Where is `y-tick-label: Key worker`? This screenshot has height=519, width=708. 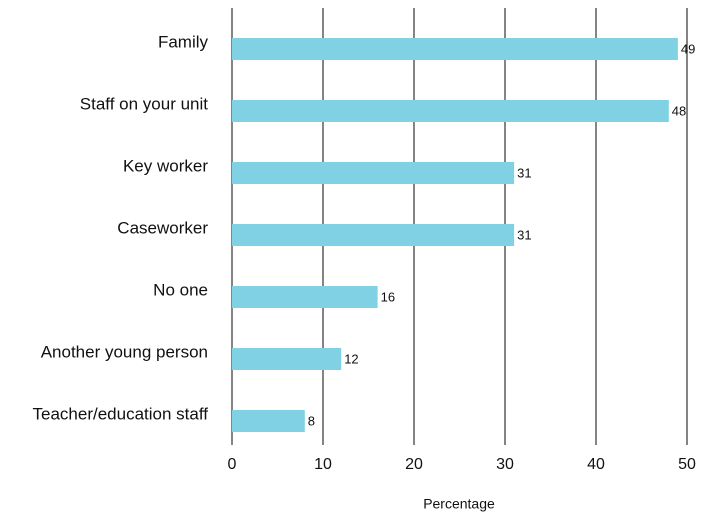
y-tick-label: Key worker is located at coordinates (165, 165).